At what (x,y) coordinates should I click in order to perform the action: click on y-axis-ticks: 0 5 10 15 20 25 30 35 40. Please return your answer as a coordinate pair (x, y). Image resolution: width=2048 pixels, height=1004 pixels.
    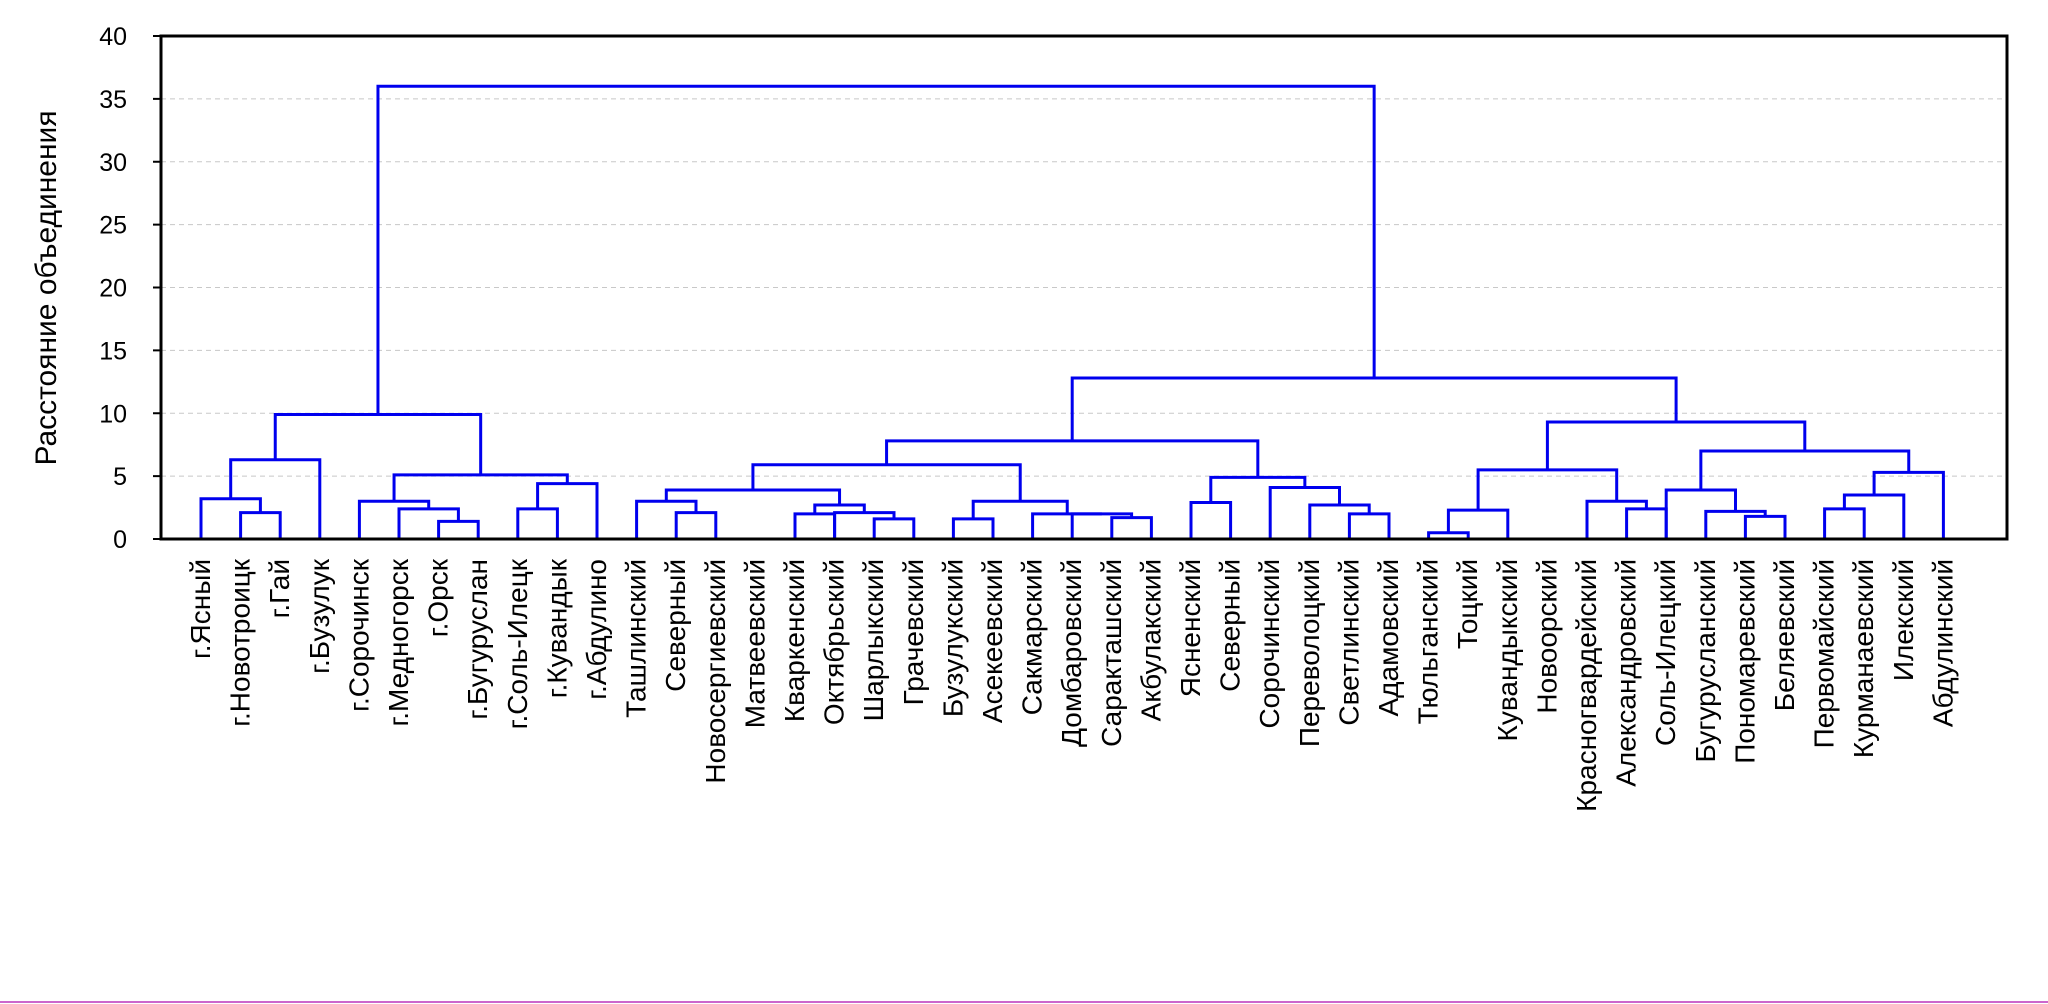
    Looking at the image, I should click on (130, 288).